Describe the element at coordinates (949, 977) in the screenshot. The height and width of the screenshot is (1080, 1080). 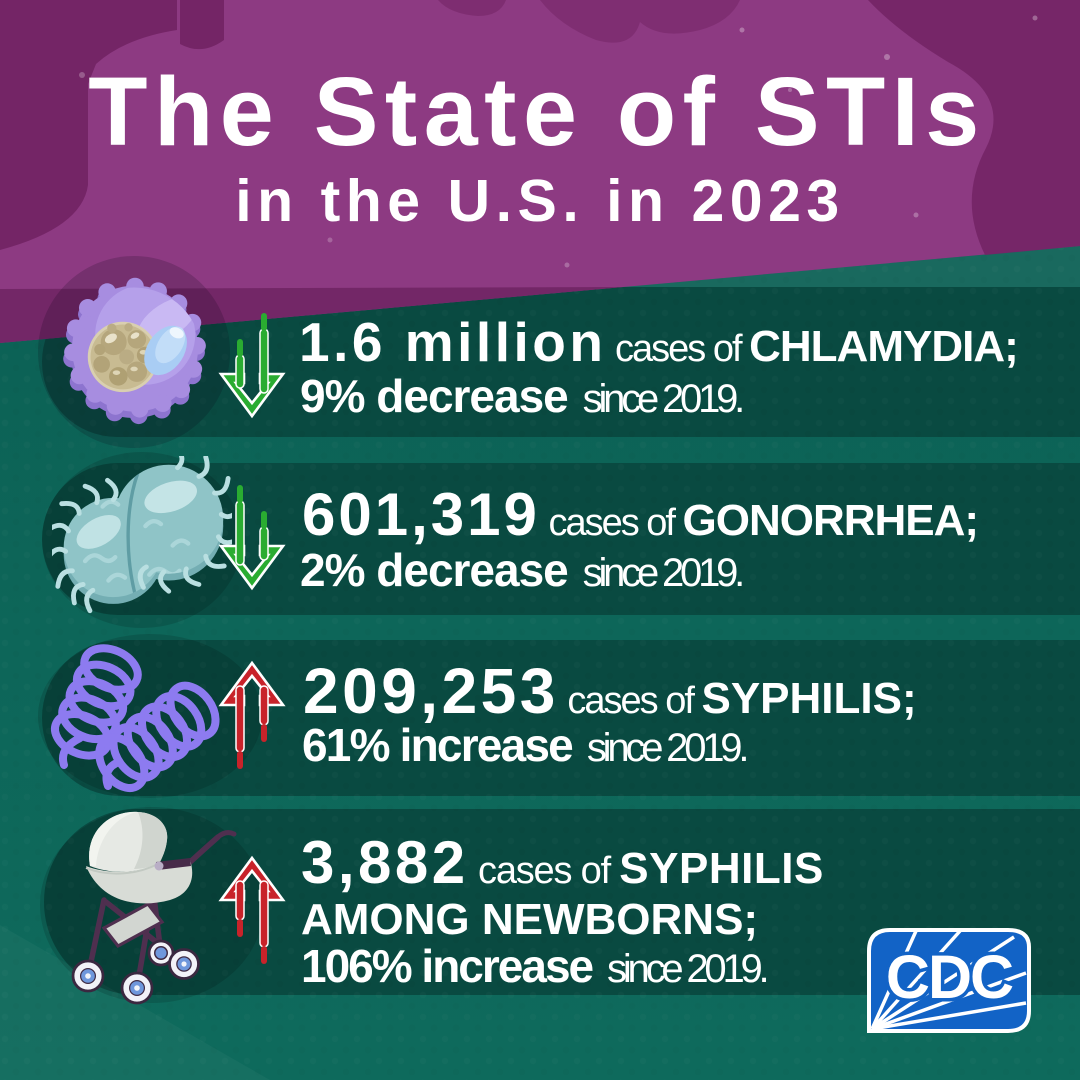
I see `svg-text: CDC` at that location.